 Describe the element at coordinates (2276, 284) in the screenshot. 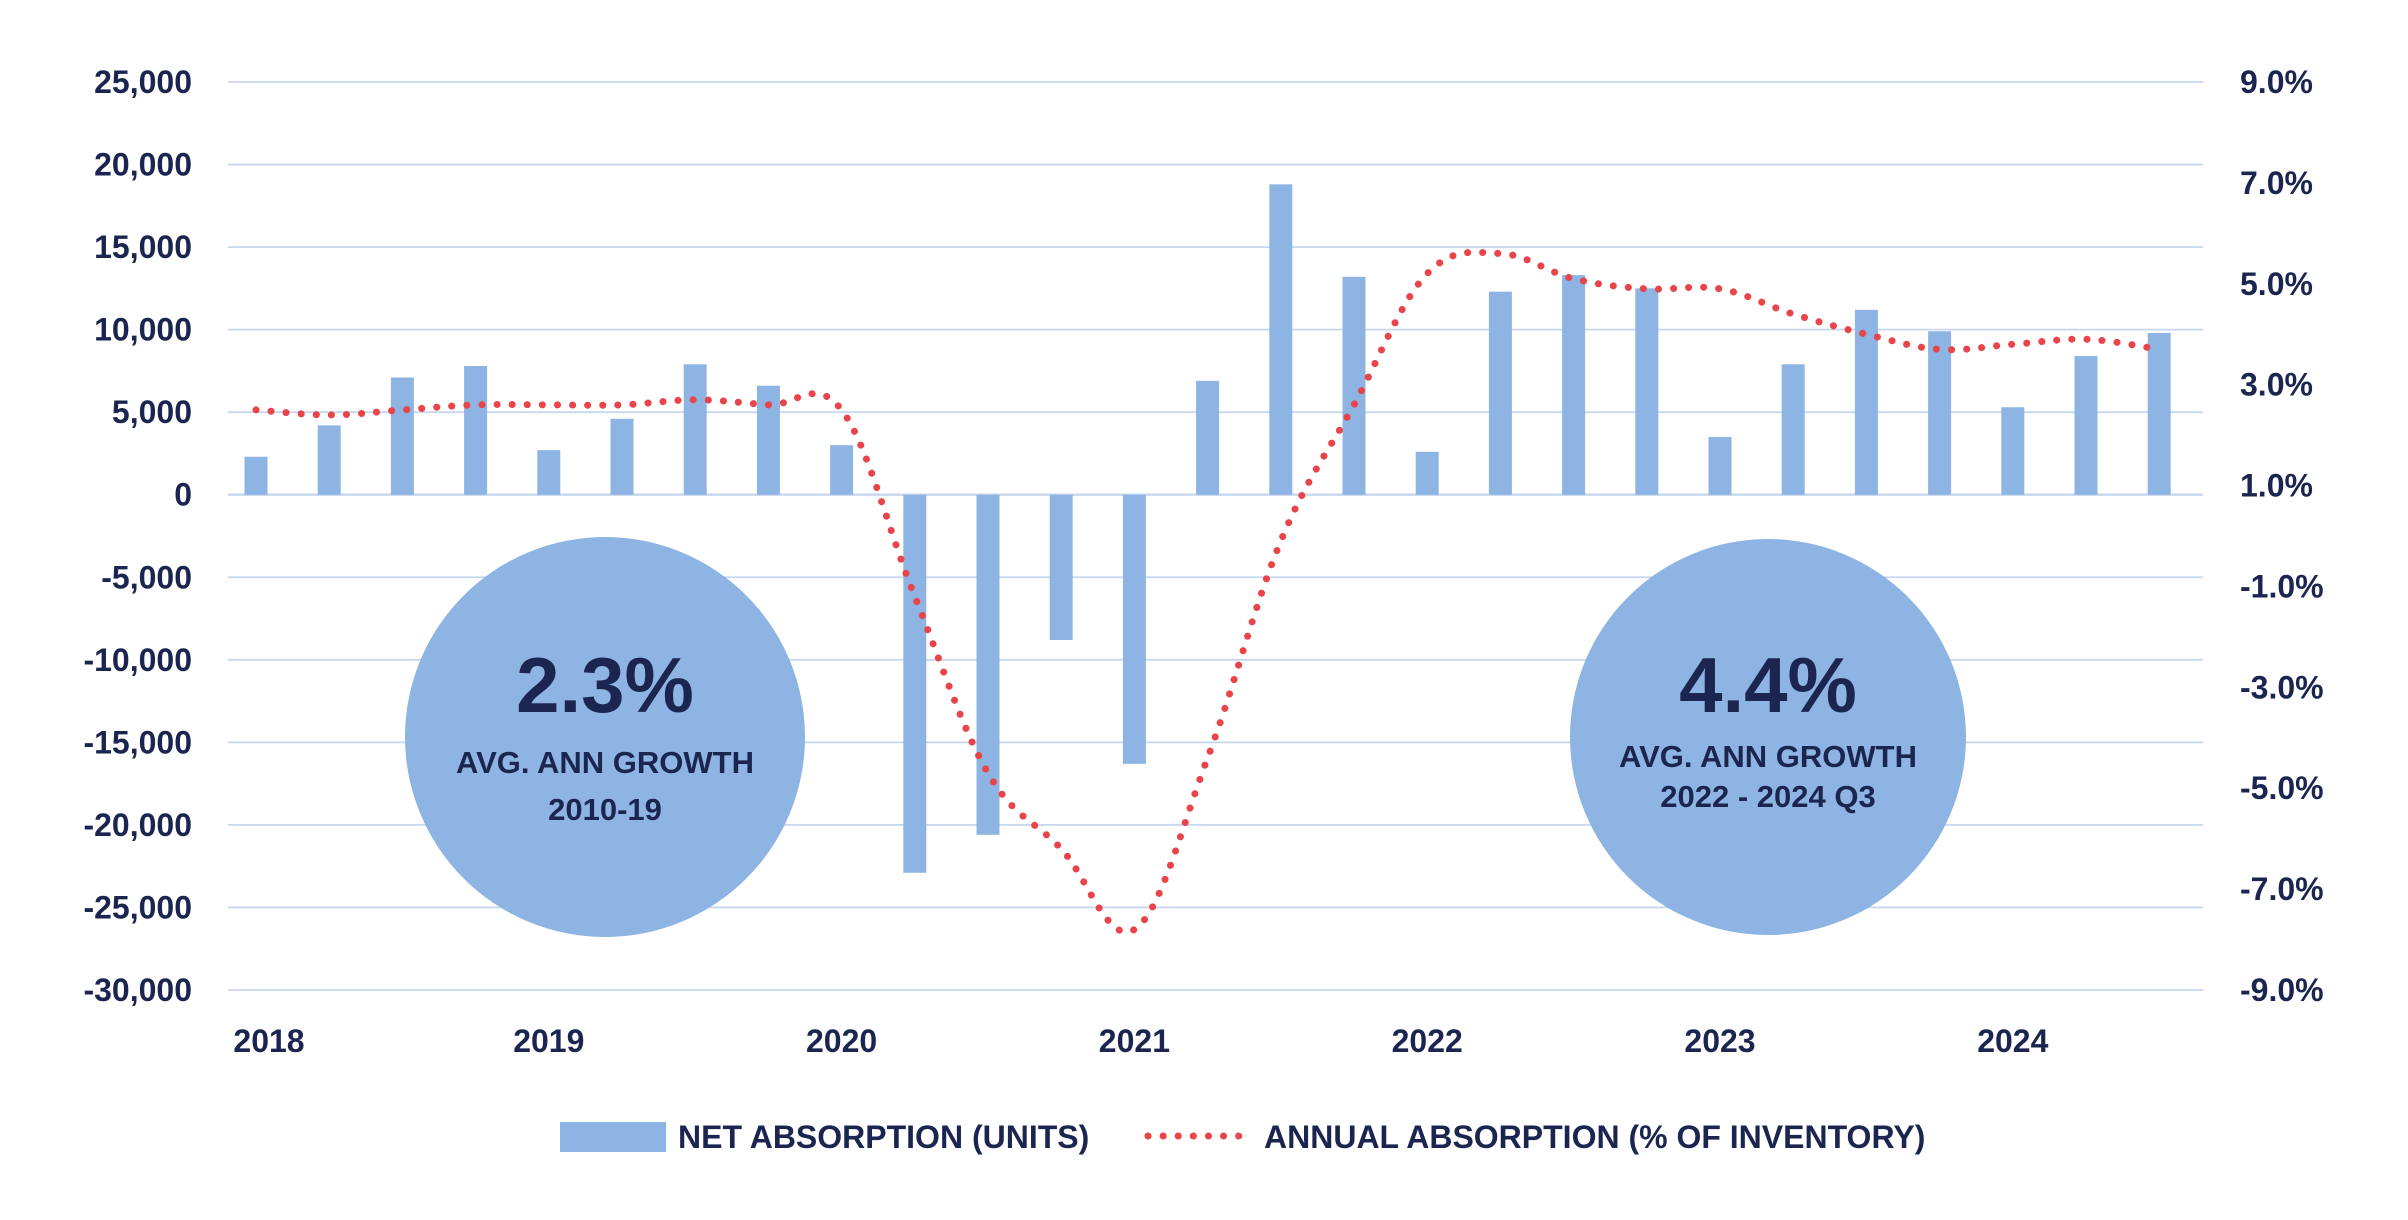

I see `y2-tick-label: 5.0%` at that location.